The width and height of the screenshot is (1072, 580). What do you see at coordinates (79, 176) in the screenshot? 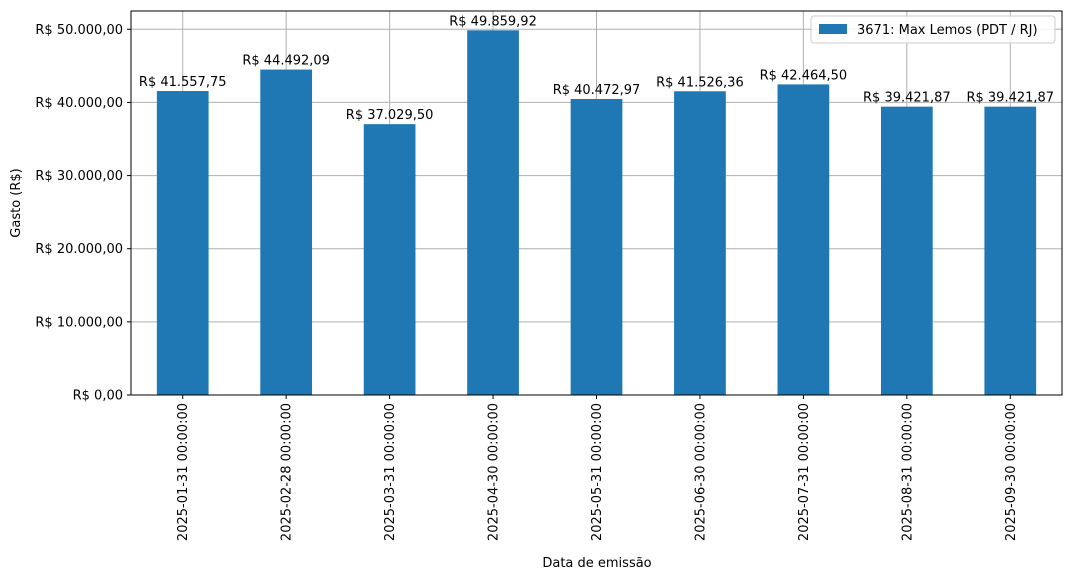
I see `y-tick-label: R$ 30.000,00` at bounding box center [79, 176].